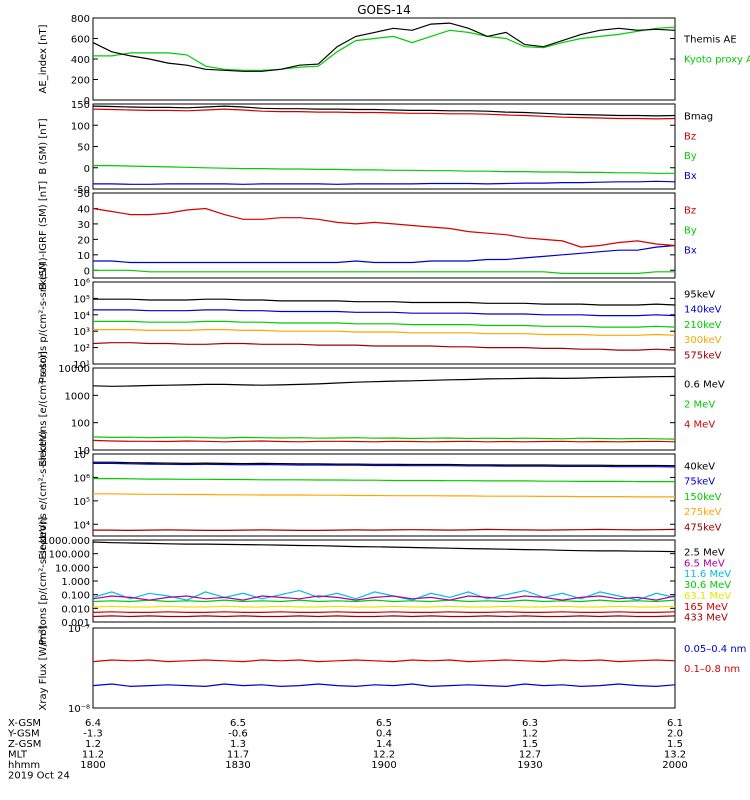 Image resolution: width=750 pixels, height=800 pixels. I want to click on x-row-value: -0.6, so click(238, 734).